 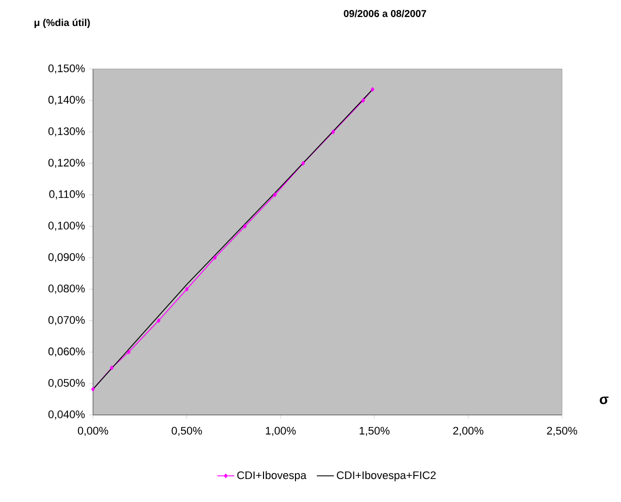 What do you see at coordinates (385, 14) in the screenshot?
I see `chart-title: 09/2006 a 08/2007` at bounding box center [385, 14].